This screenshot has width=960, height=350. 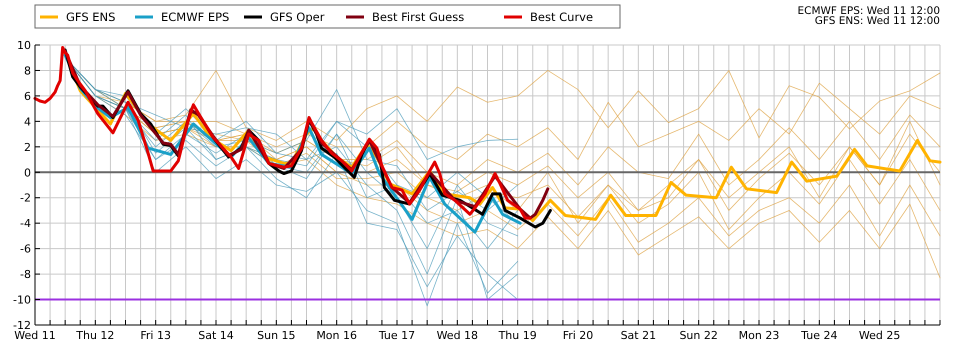 What do you see at coordinates (25, 198) in the screenshot?
I see `y-tick-label: -2` at bounding box center [25, 198].